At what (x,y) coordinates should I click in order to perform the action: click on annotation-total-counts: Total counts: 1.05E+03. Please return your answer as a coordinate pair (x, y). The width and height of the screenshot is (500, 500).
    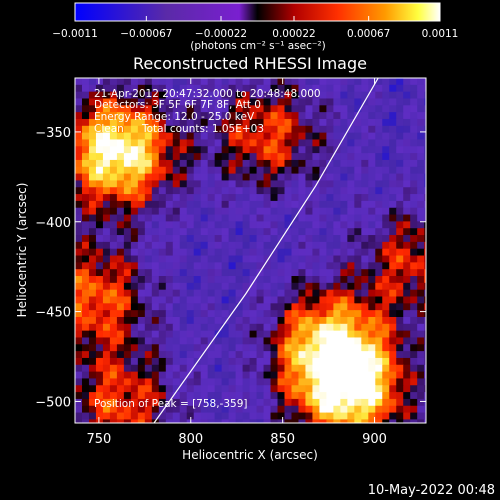
    Looking at the image, I should click on (202, 129).